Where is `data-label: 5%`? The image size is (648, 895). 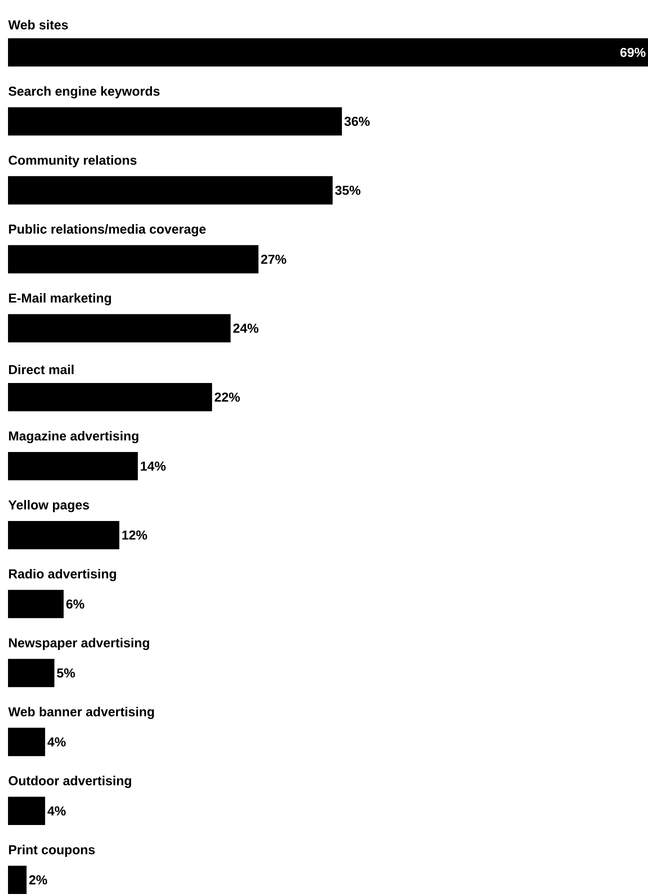
data-label: 5% is located at coordinates (65, 673).